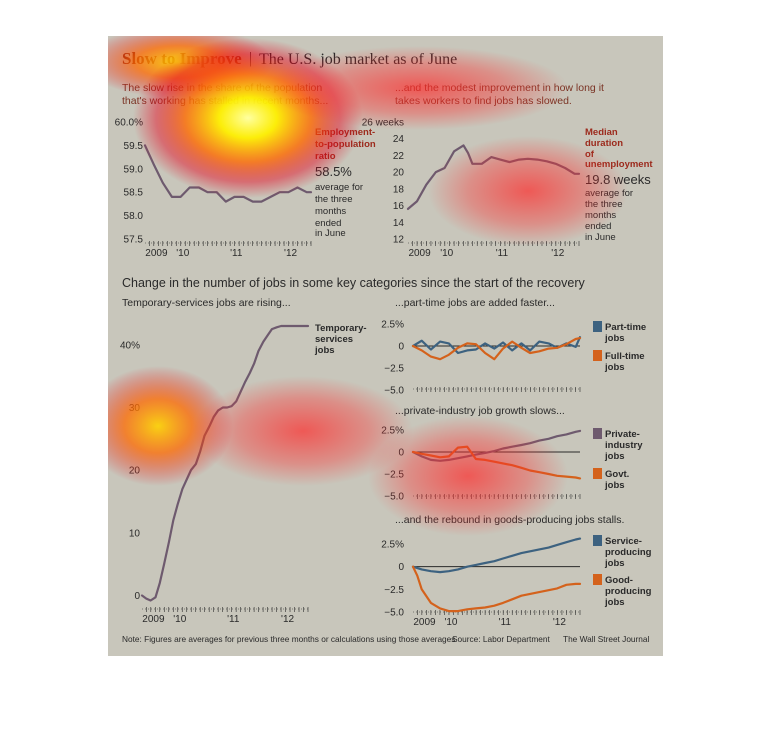 The image size is (770, 750). I want to click on goods-xtick-label: '10, so click(450, 622).